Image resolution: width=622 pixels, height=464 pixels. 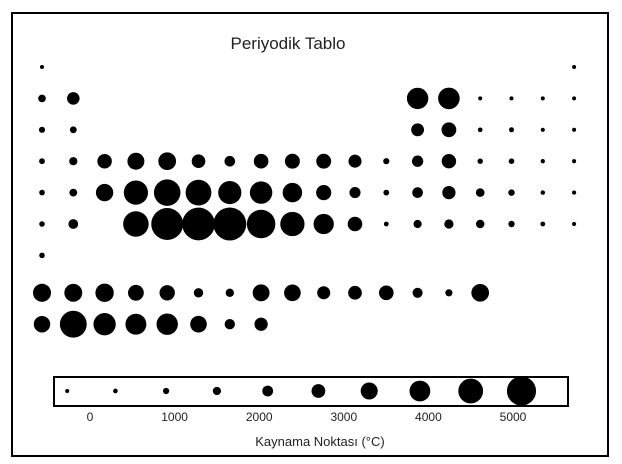 I want to click on x-axis-label: Kaynama Noktası (°C), so click(x=319, y=441).